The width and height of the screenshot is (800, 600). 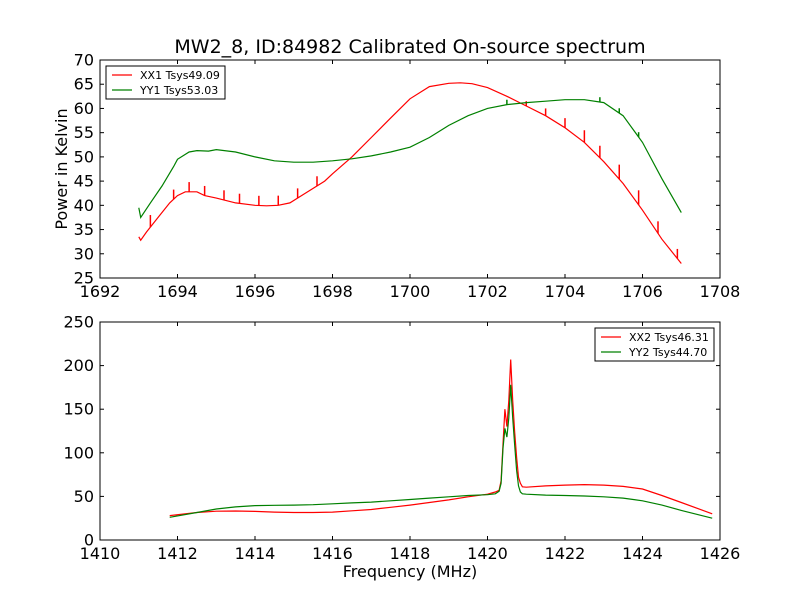 What do you see at coordinates (61, 168) in the screenshot?
I see `y-axis-label: Power in Kelvin` at bounding box center [61, 168].